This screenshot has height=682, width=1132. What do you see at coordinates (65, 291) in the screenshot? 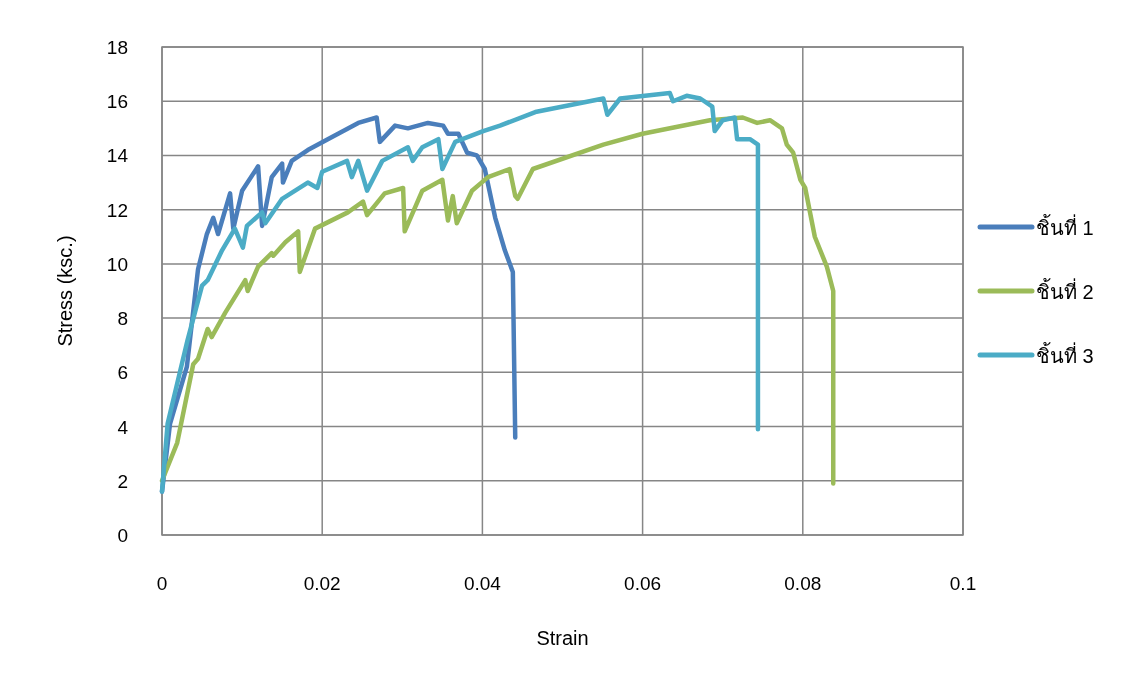
I see `y-axis-title: Stress (ksc.)` at bounding box center [65, 291].